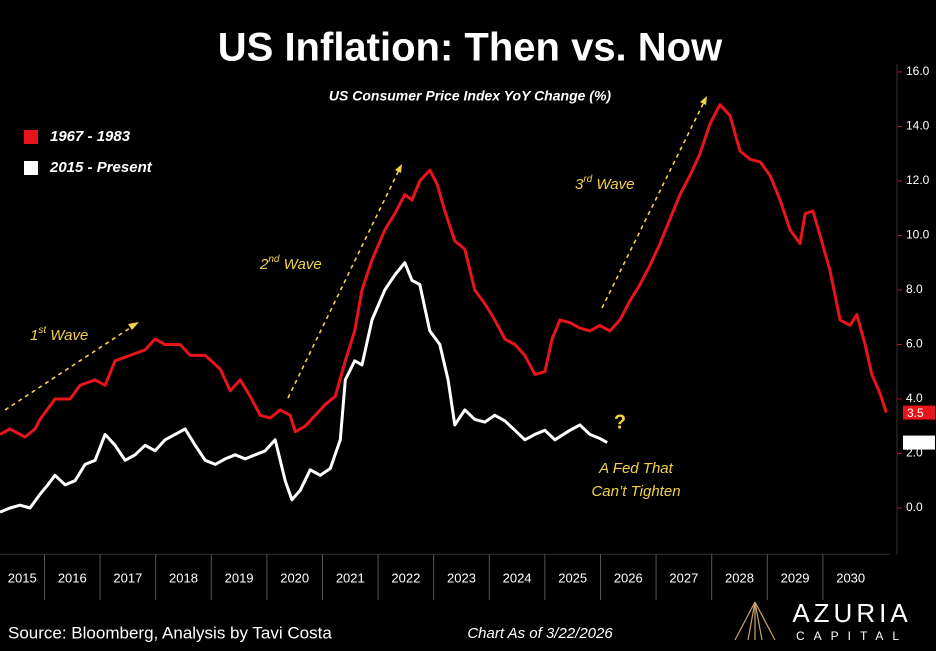 The height and width of the screenshot is (651, 936). What do you see at coordinates (42, 330) in the screenshot?
I see `annotation-part: st` at bounding box center [42, 330].